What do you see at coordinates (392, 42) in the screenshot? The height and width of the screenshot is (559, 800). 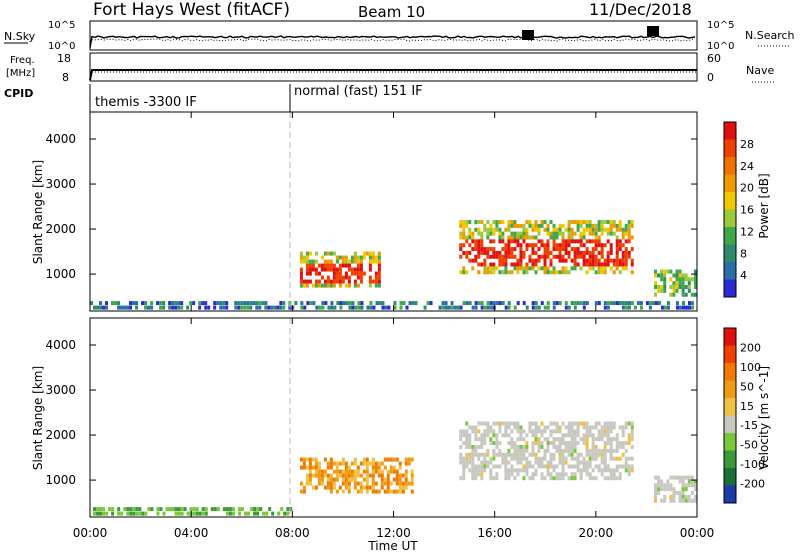 I see `nsky-line` at bounding box center [392, 42].